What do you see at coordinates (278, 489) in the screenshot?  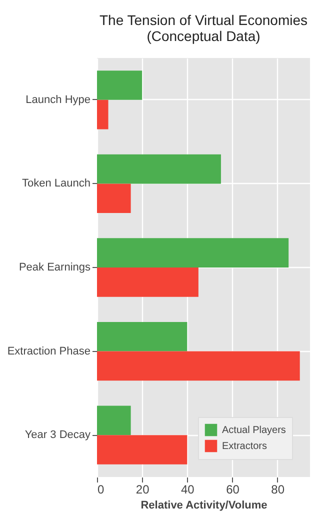 I see `x-tick-label: 80` at bounding box center [278, 489].